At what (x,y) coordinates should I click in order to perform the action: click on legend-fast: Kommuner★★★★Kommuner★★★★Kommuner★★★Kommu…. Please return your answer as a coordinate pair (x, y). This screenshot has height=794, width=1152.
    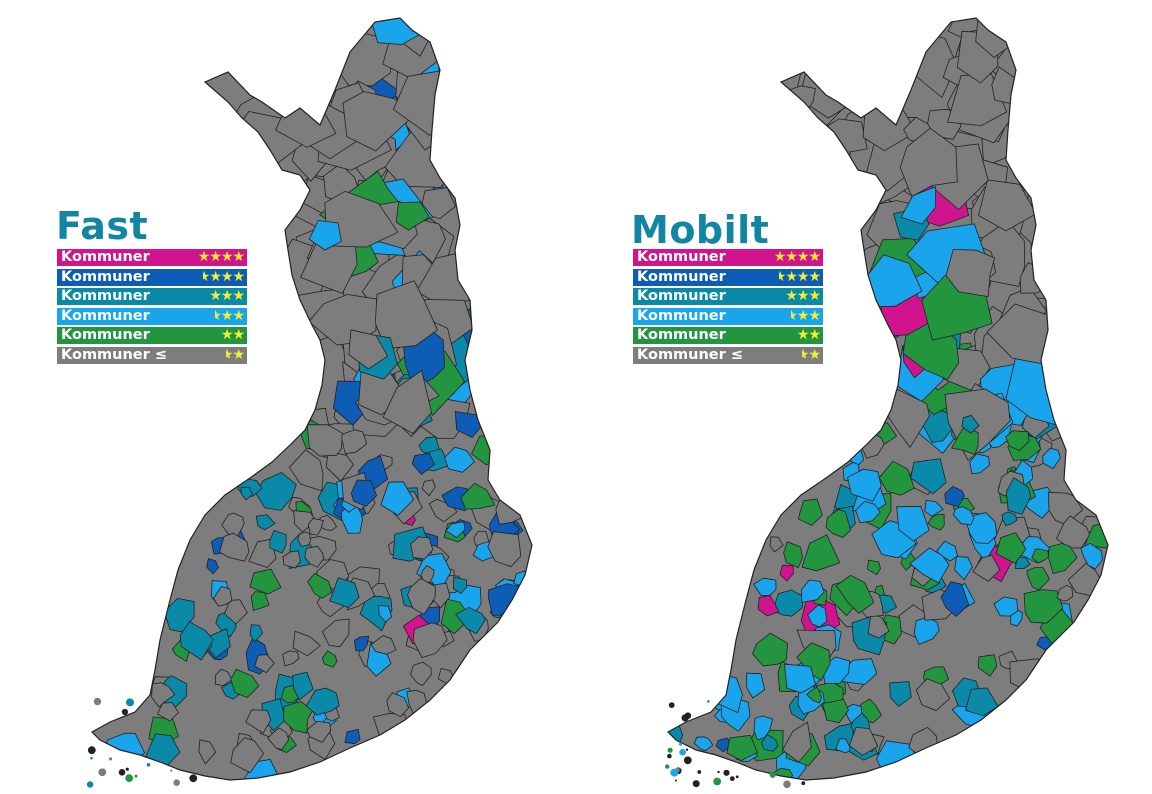
    Looking at the image, I should click on (152, 307).